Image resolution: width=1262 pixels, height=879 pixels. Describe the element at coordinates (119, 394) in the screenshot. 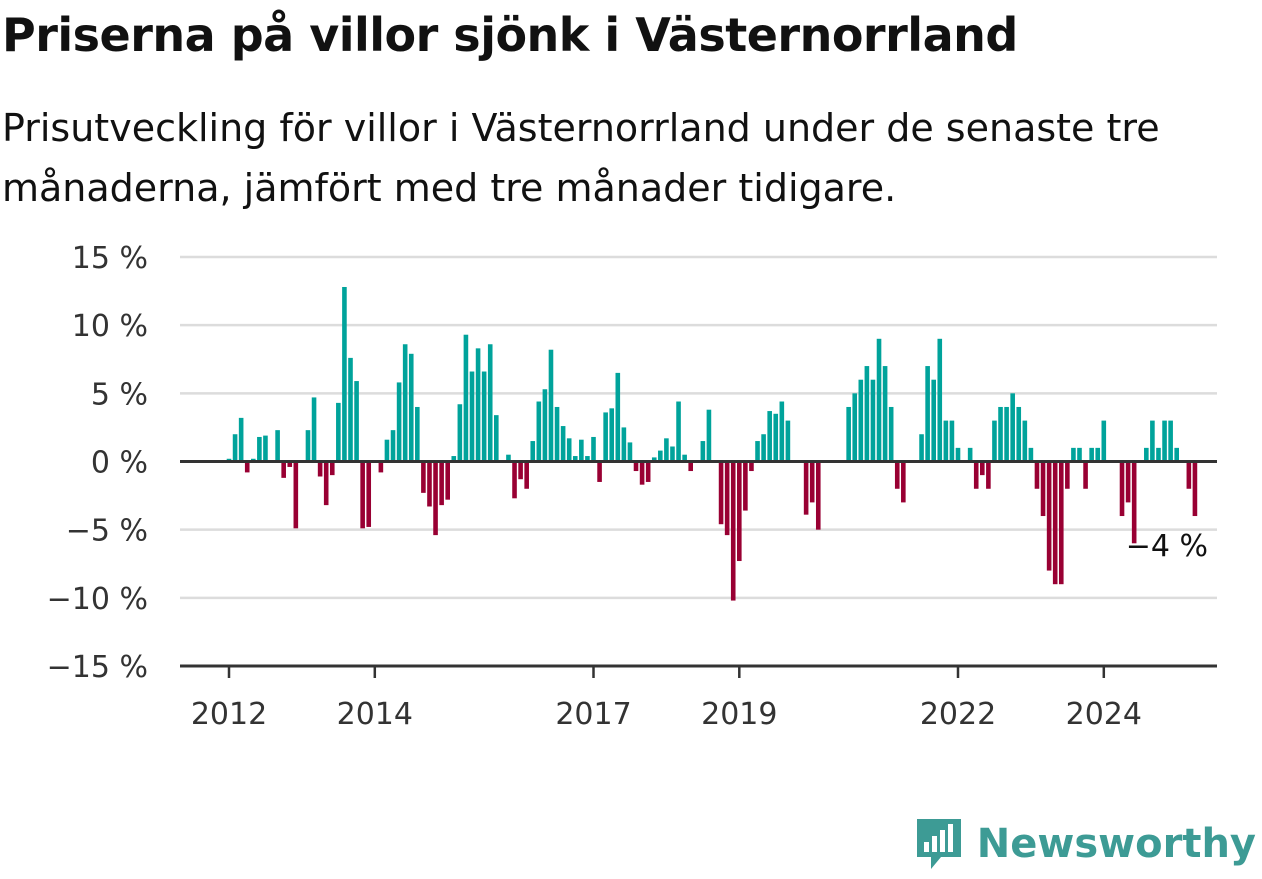

I see `y-tick-label: 5 %` at that location.